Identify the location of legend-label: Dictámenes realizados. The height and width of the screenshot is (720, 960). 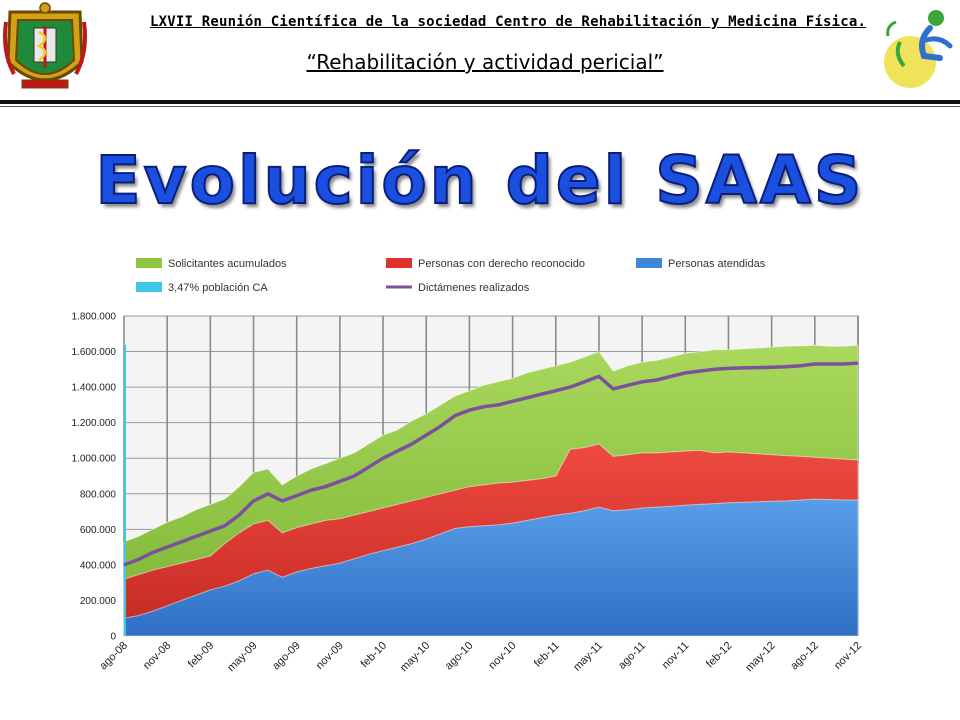
(474, 288).